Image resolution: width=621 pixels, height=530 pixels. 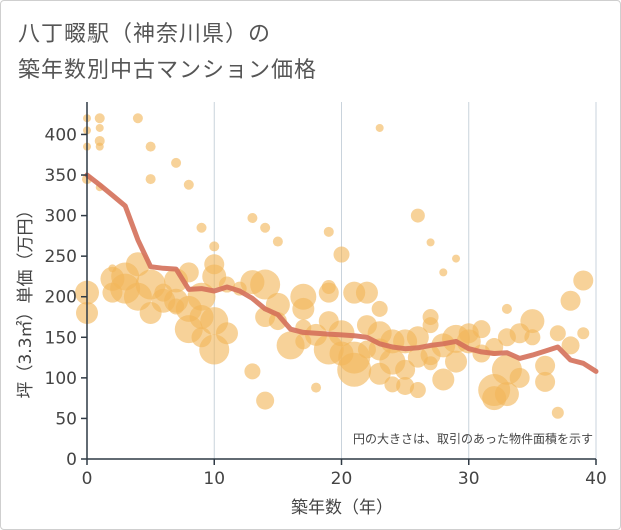 What do you see at coordinates (87, 479) in the screenshot?
I see `x-tick-label-0: 0` at bounding box center [87, 479].